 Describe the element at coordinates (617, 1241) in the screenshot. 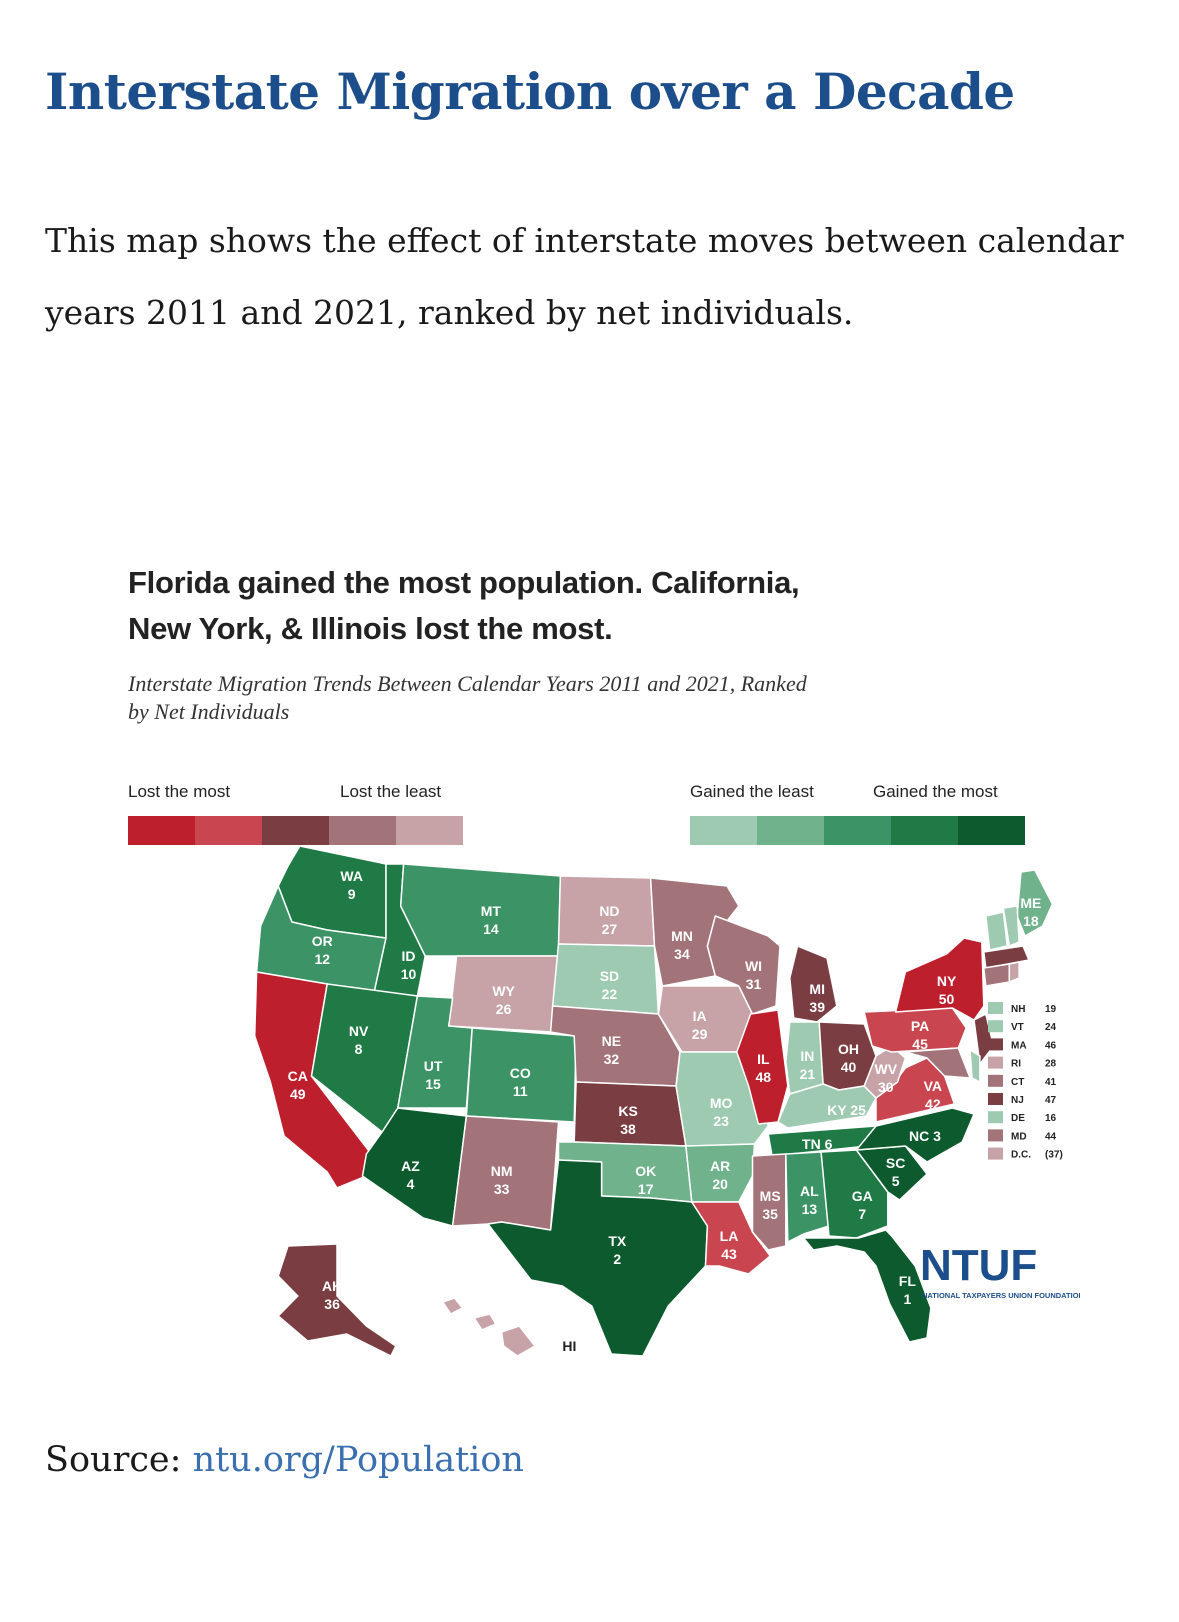

I see `state-label-tx: TX` at that location.